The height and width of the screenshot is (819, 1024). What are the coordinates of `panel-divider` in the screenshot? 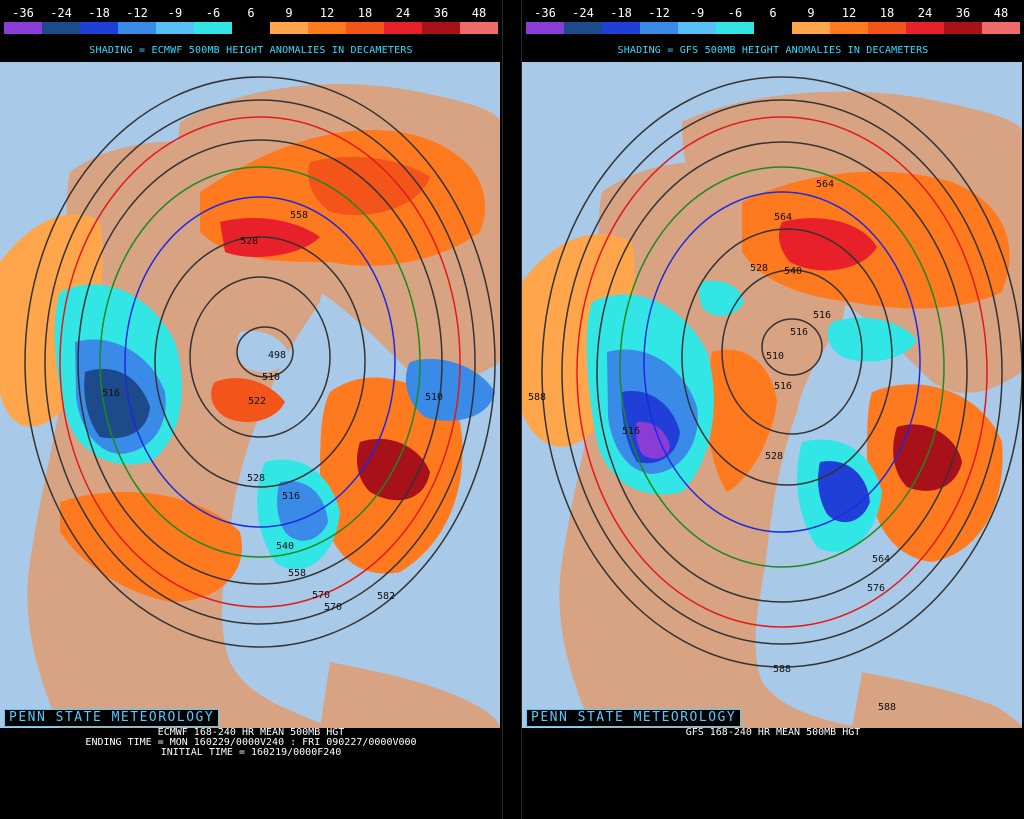 It's located at (512, 409).